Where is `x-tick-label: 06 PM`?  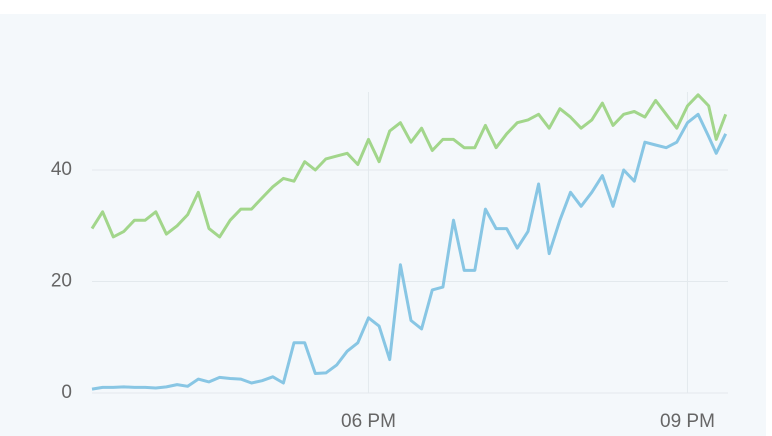
x-tick-label: 06 PM is located at coordinates (368, 421).